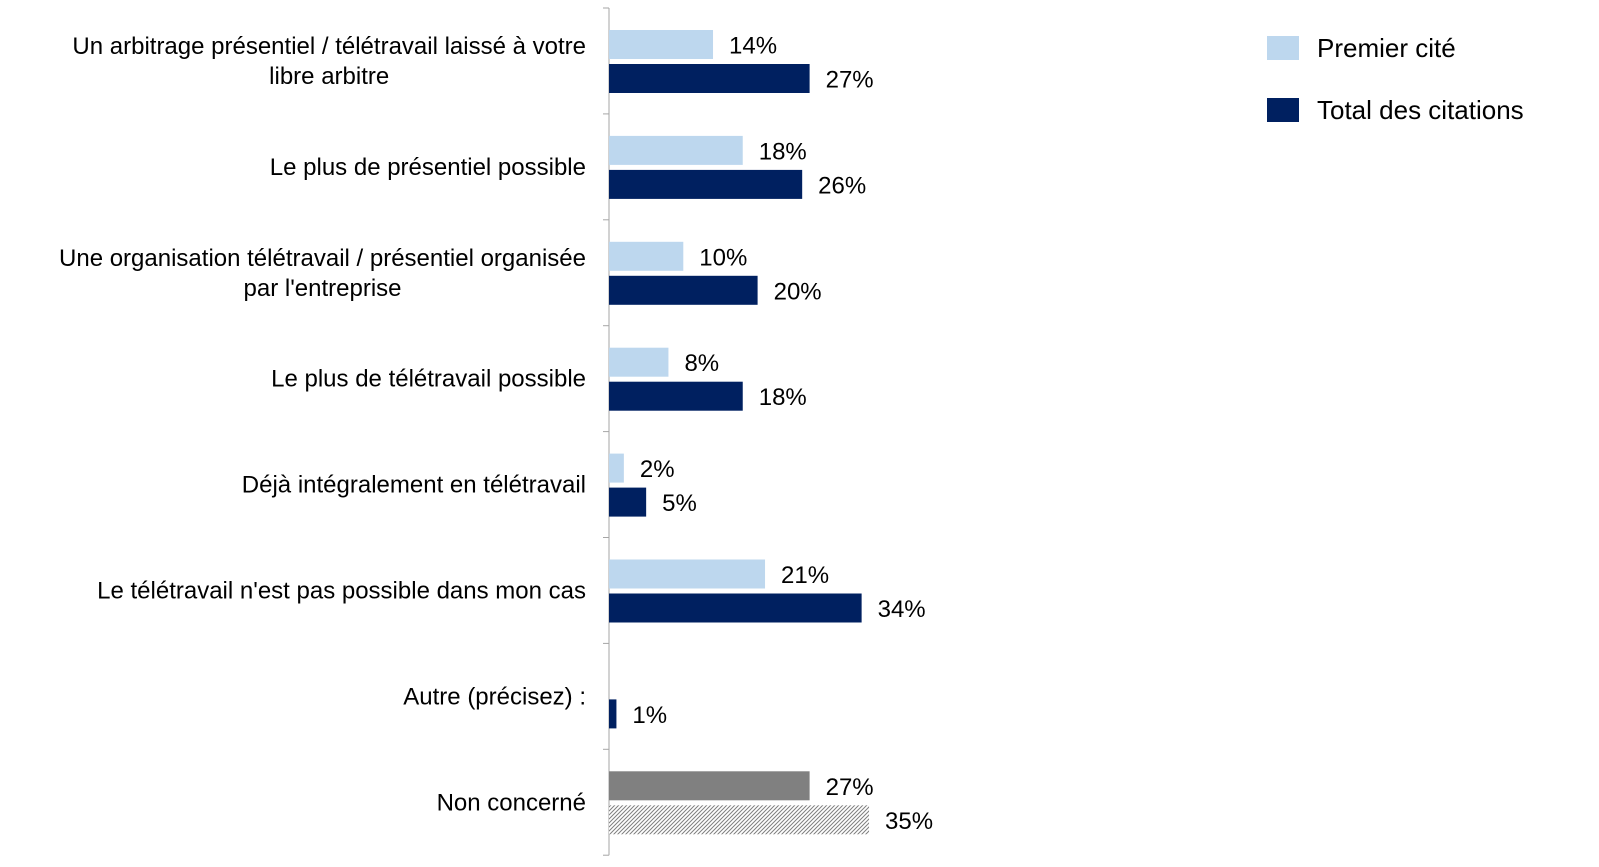  What do you see at coordinates (753, 46) in the screenshot?
I see `data-label: 14%` at bounding box center [753, 46].